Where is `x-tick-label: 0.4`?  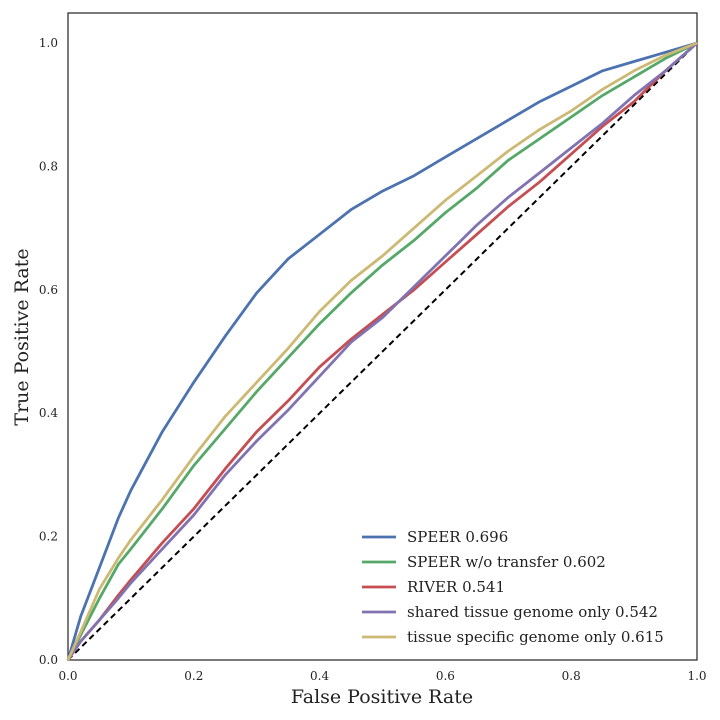 x-tick-label: 0.4 is located at coordinates (319, 676).